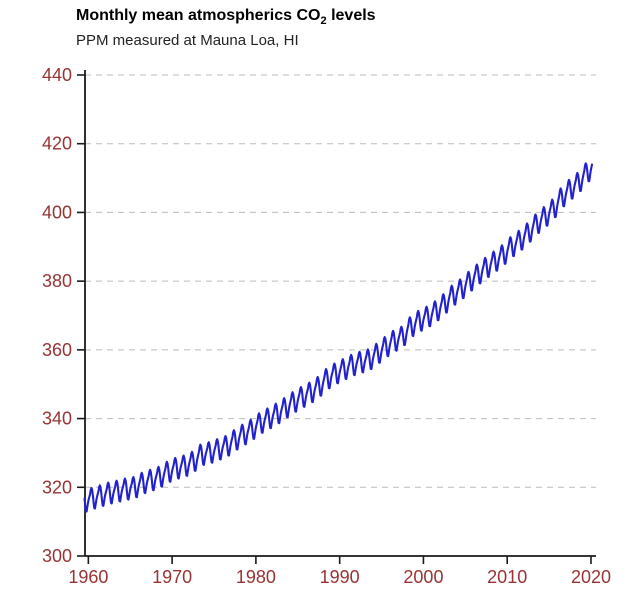 This screenshot has width=642, height=607. Describe the element at coordinates (57, 212) in the screenshot. I see `y-tick-label: 400` at that location.